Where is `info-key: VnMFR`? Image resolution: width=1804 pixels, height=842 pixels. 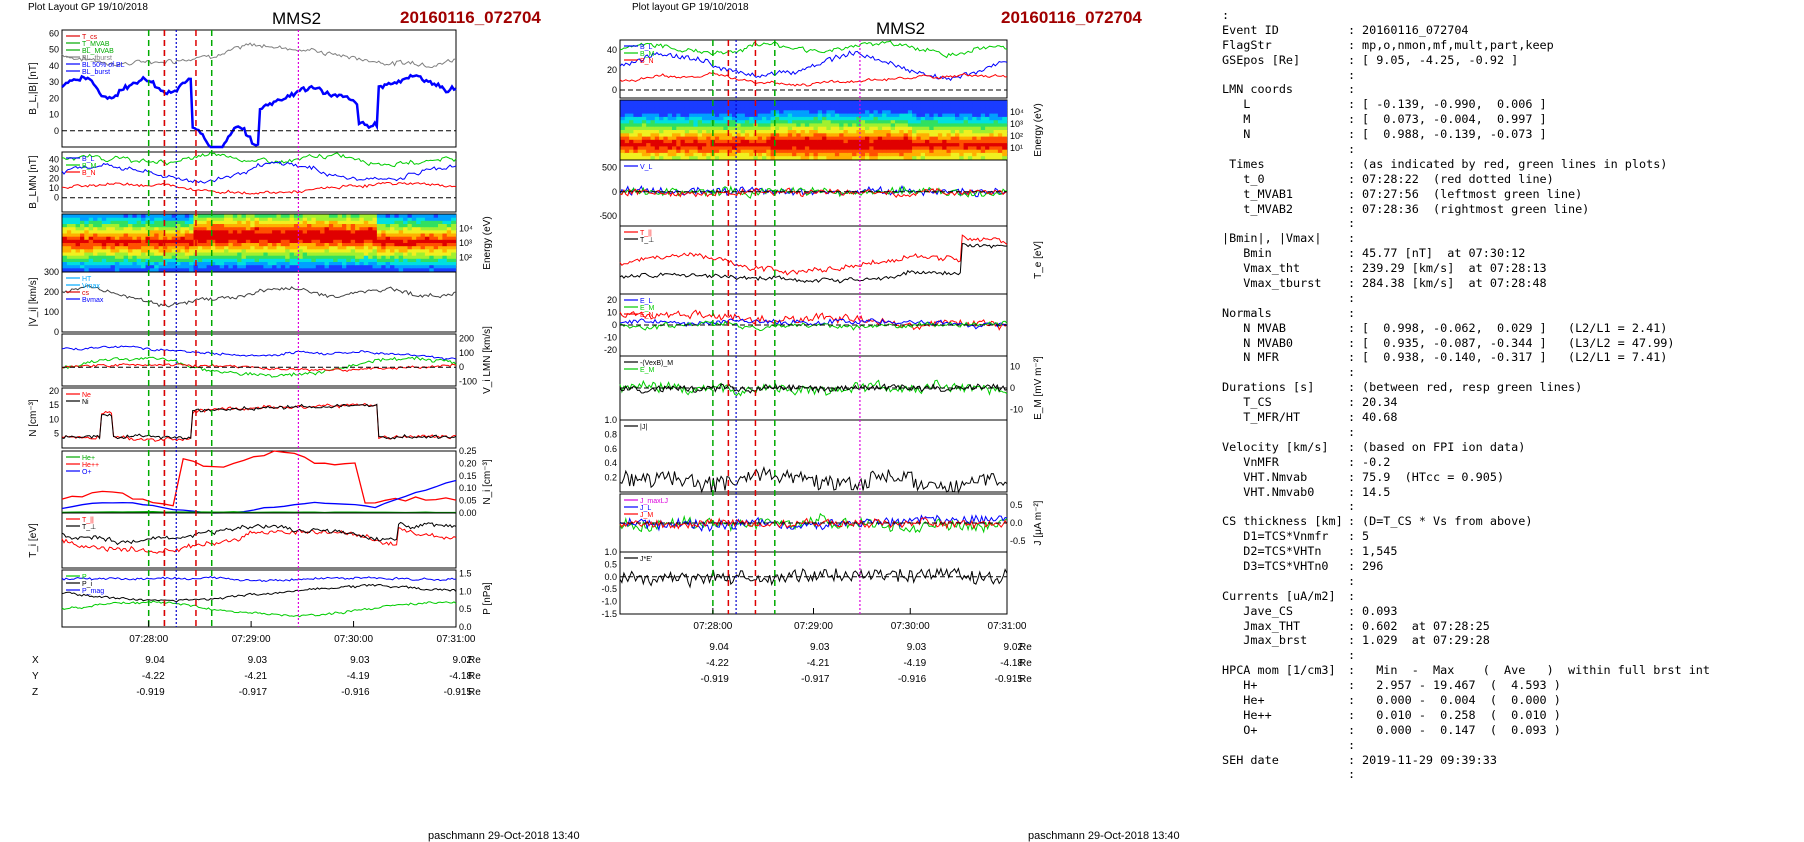
info-key: VnMFR is located at coordinates (1250, 461).